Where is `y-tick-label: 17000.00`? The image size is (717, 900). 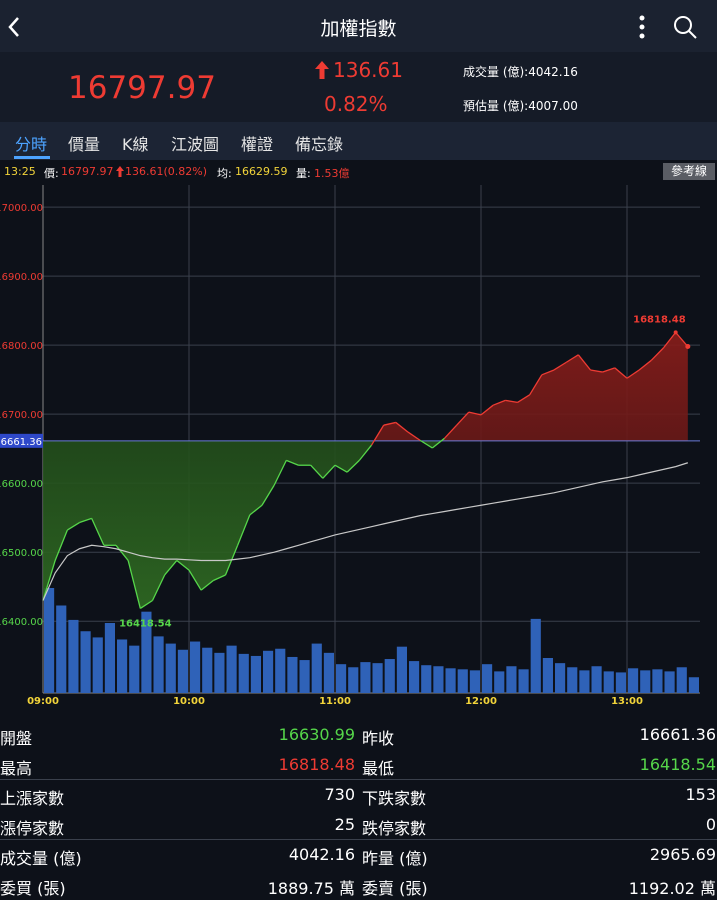 y-tick-label: 17000.00 is located at coordinates (21, 208).